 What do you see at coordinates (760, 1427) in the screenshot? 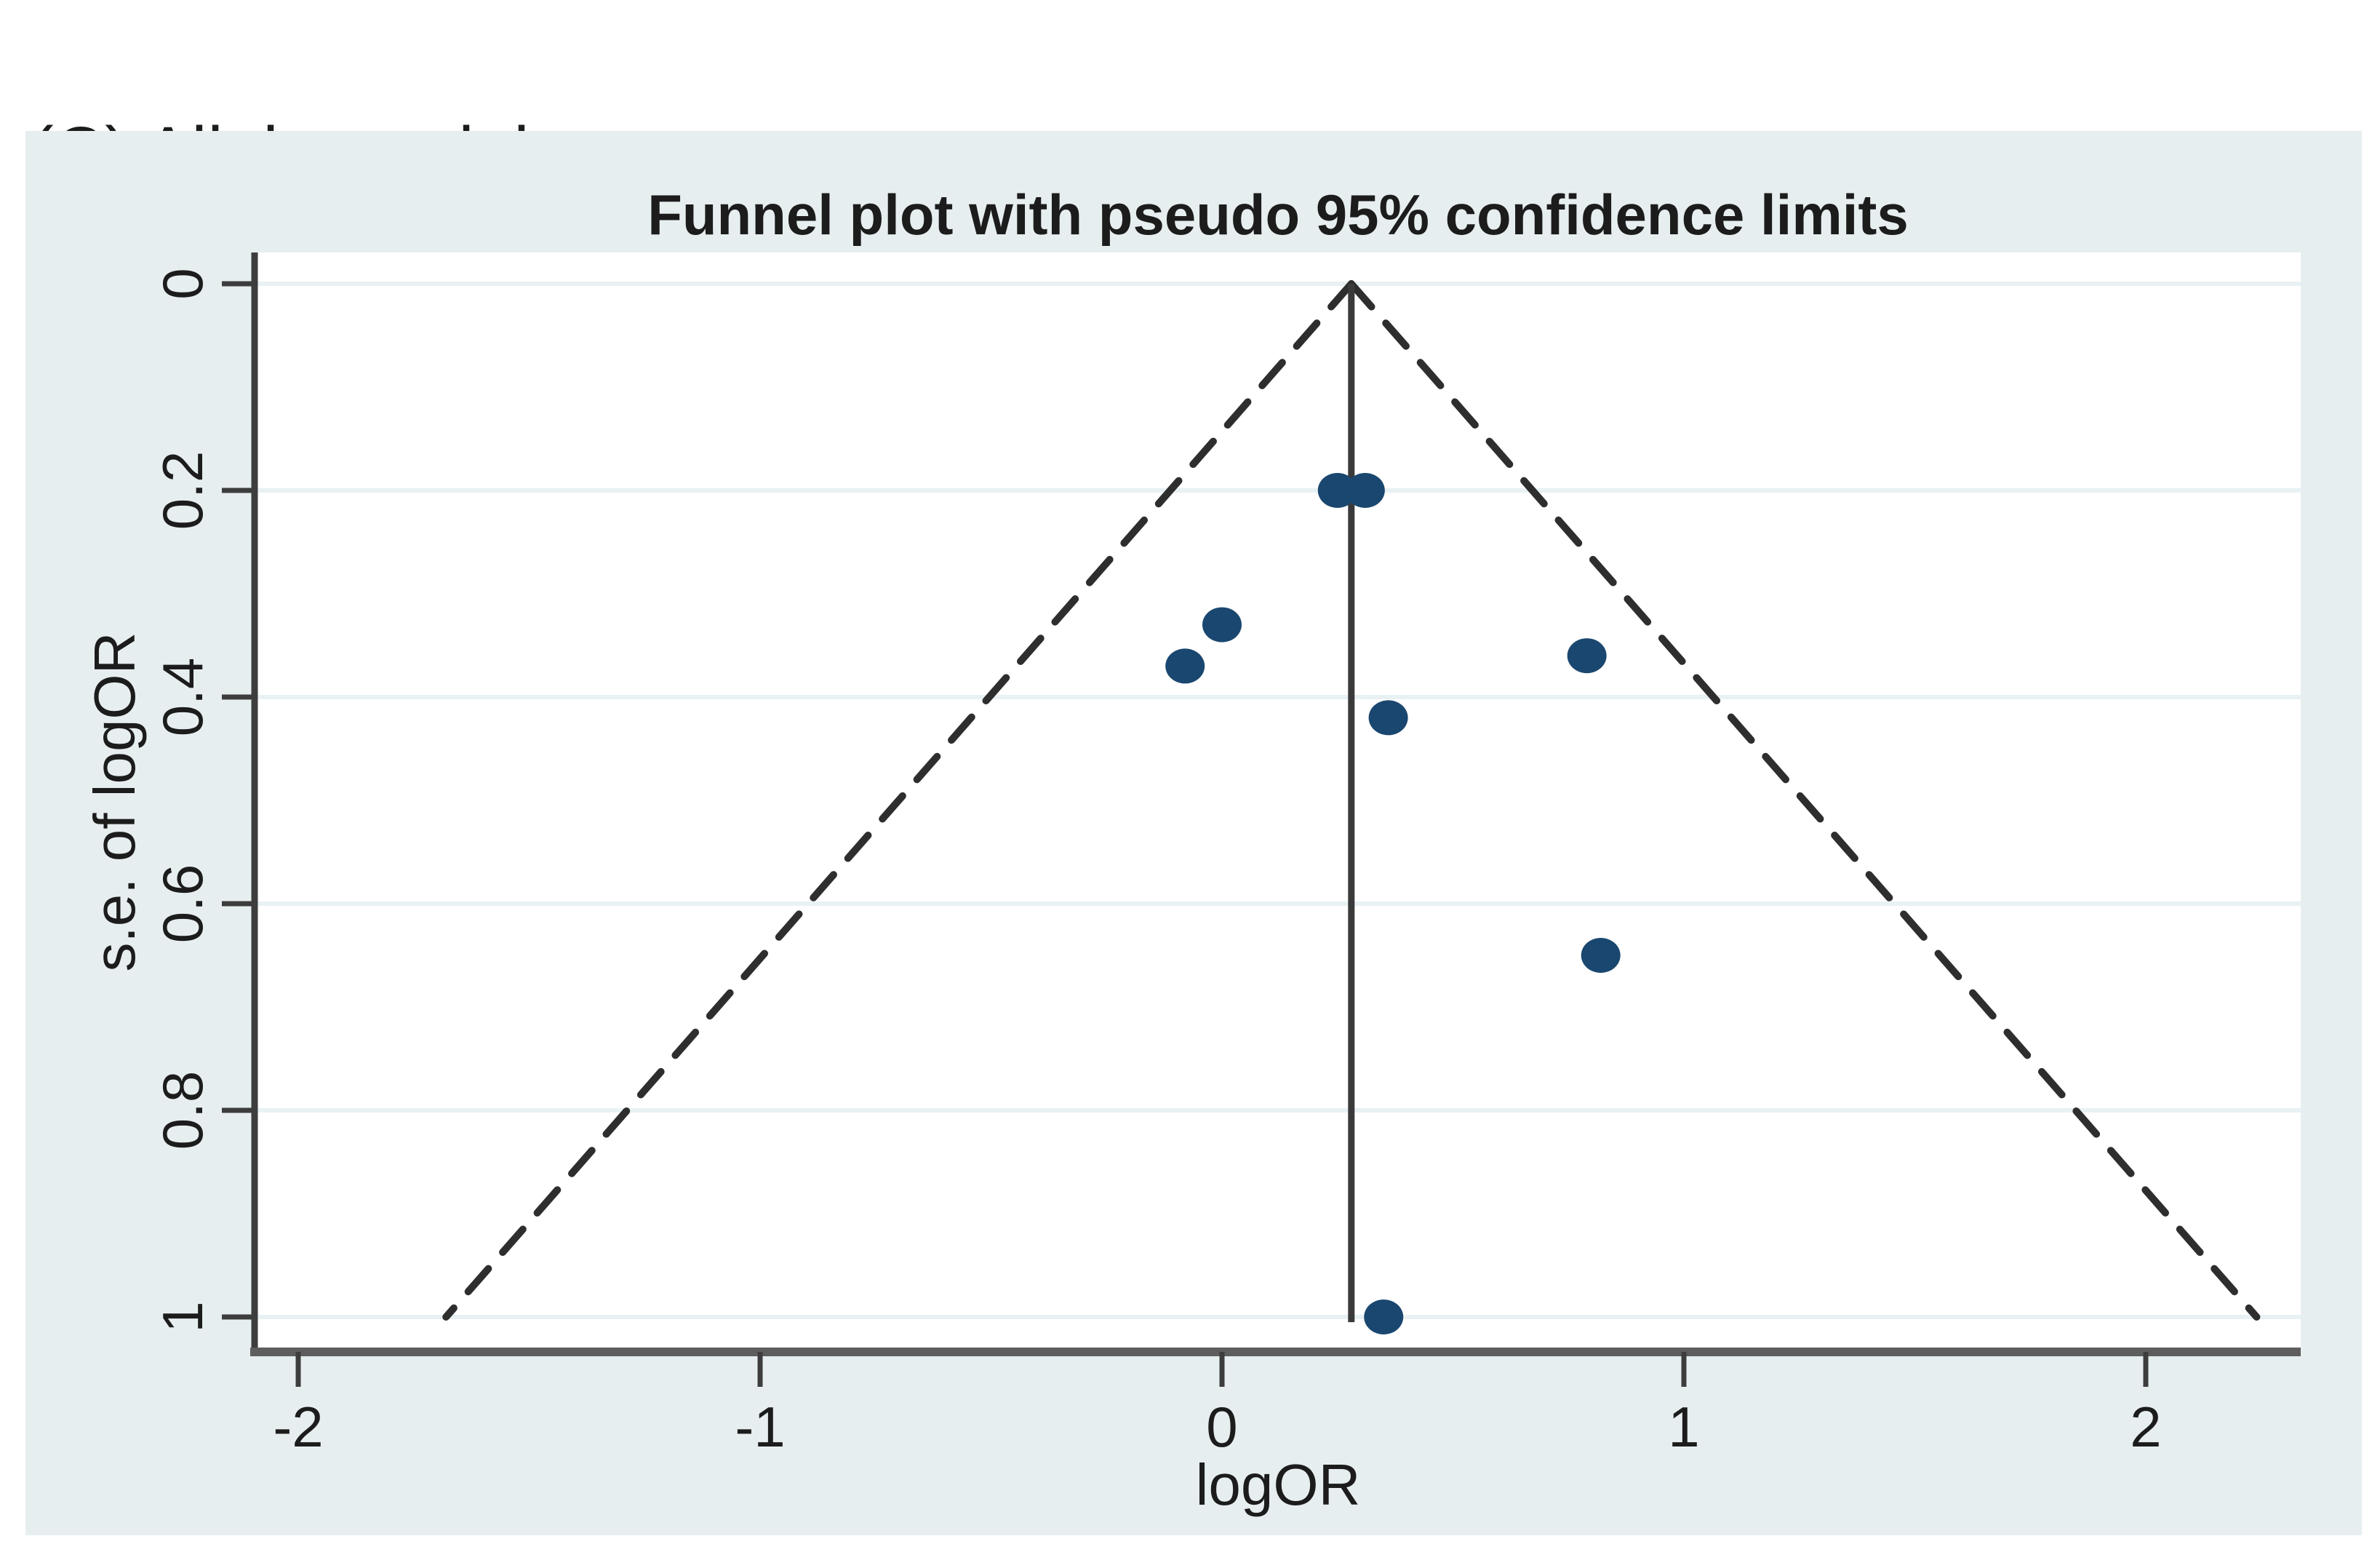
I see `x-tick-label: -1` at bounding box center [760, 1427].